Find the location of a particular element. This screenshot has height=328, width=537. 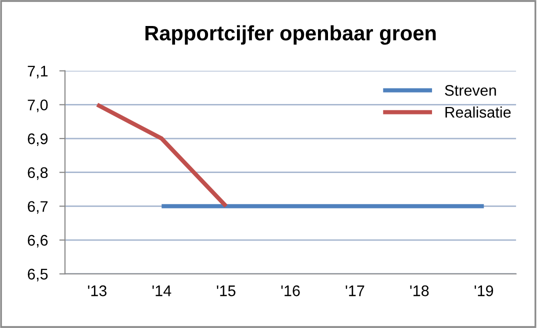

y-tick-label: 7,1 is located at coordinates (38, 72).